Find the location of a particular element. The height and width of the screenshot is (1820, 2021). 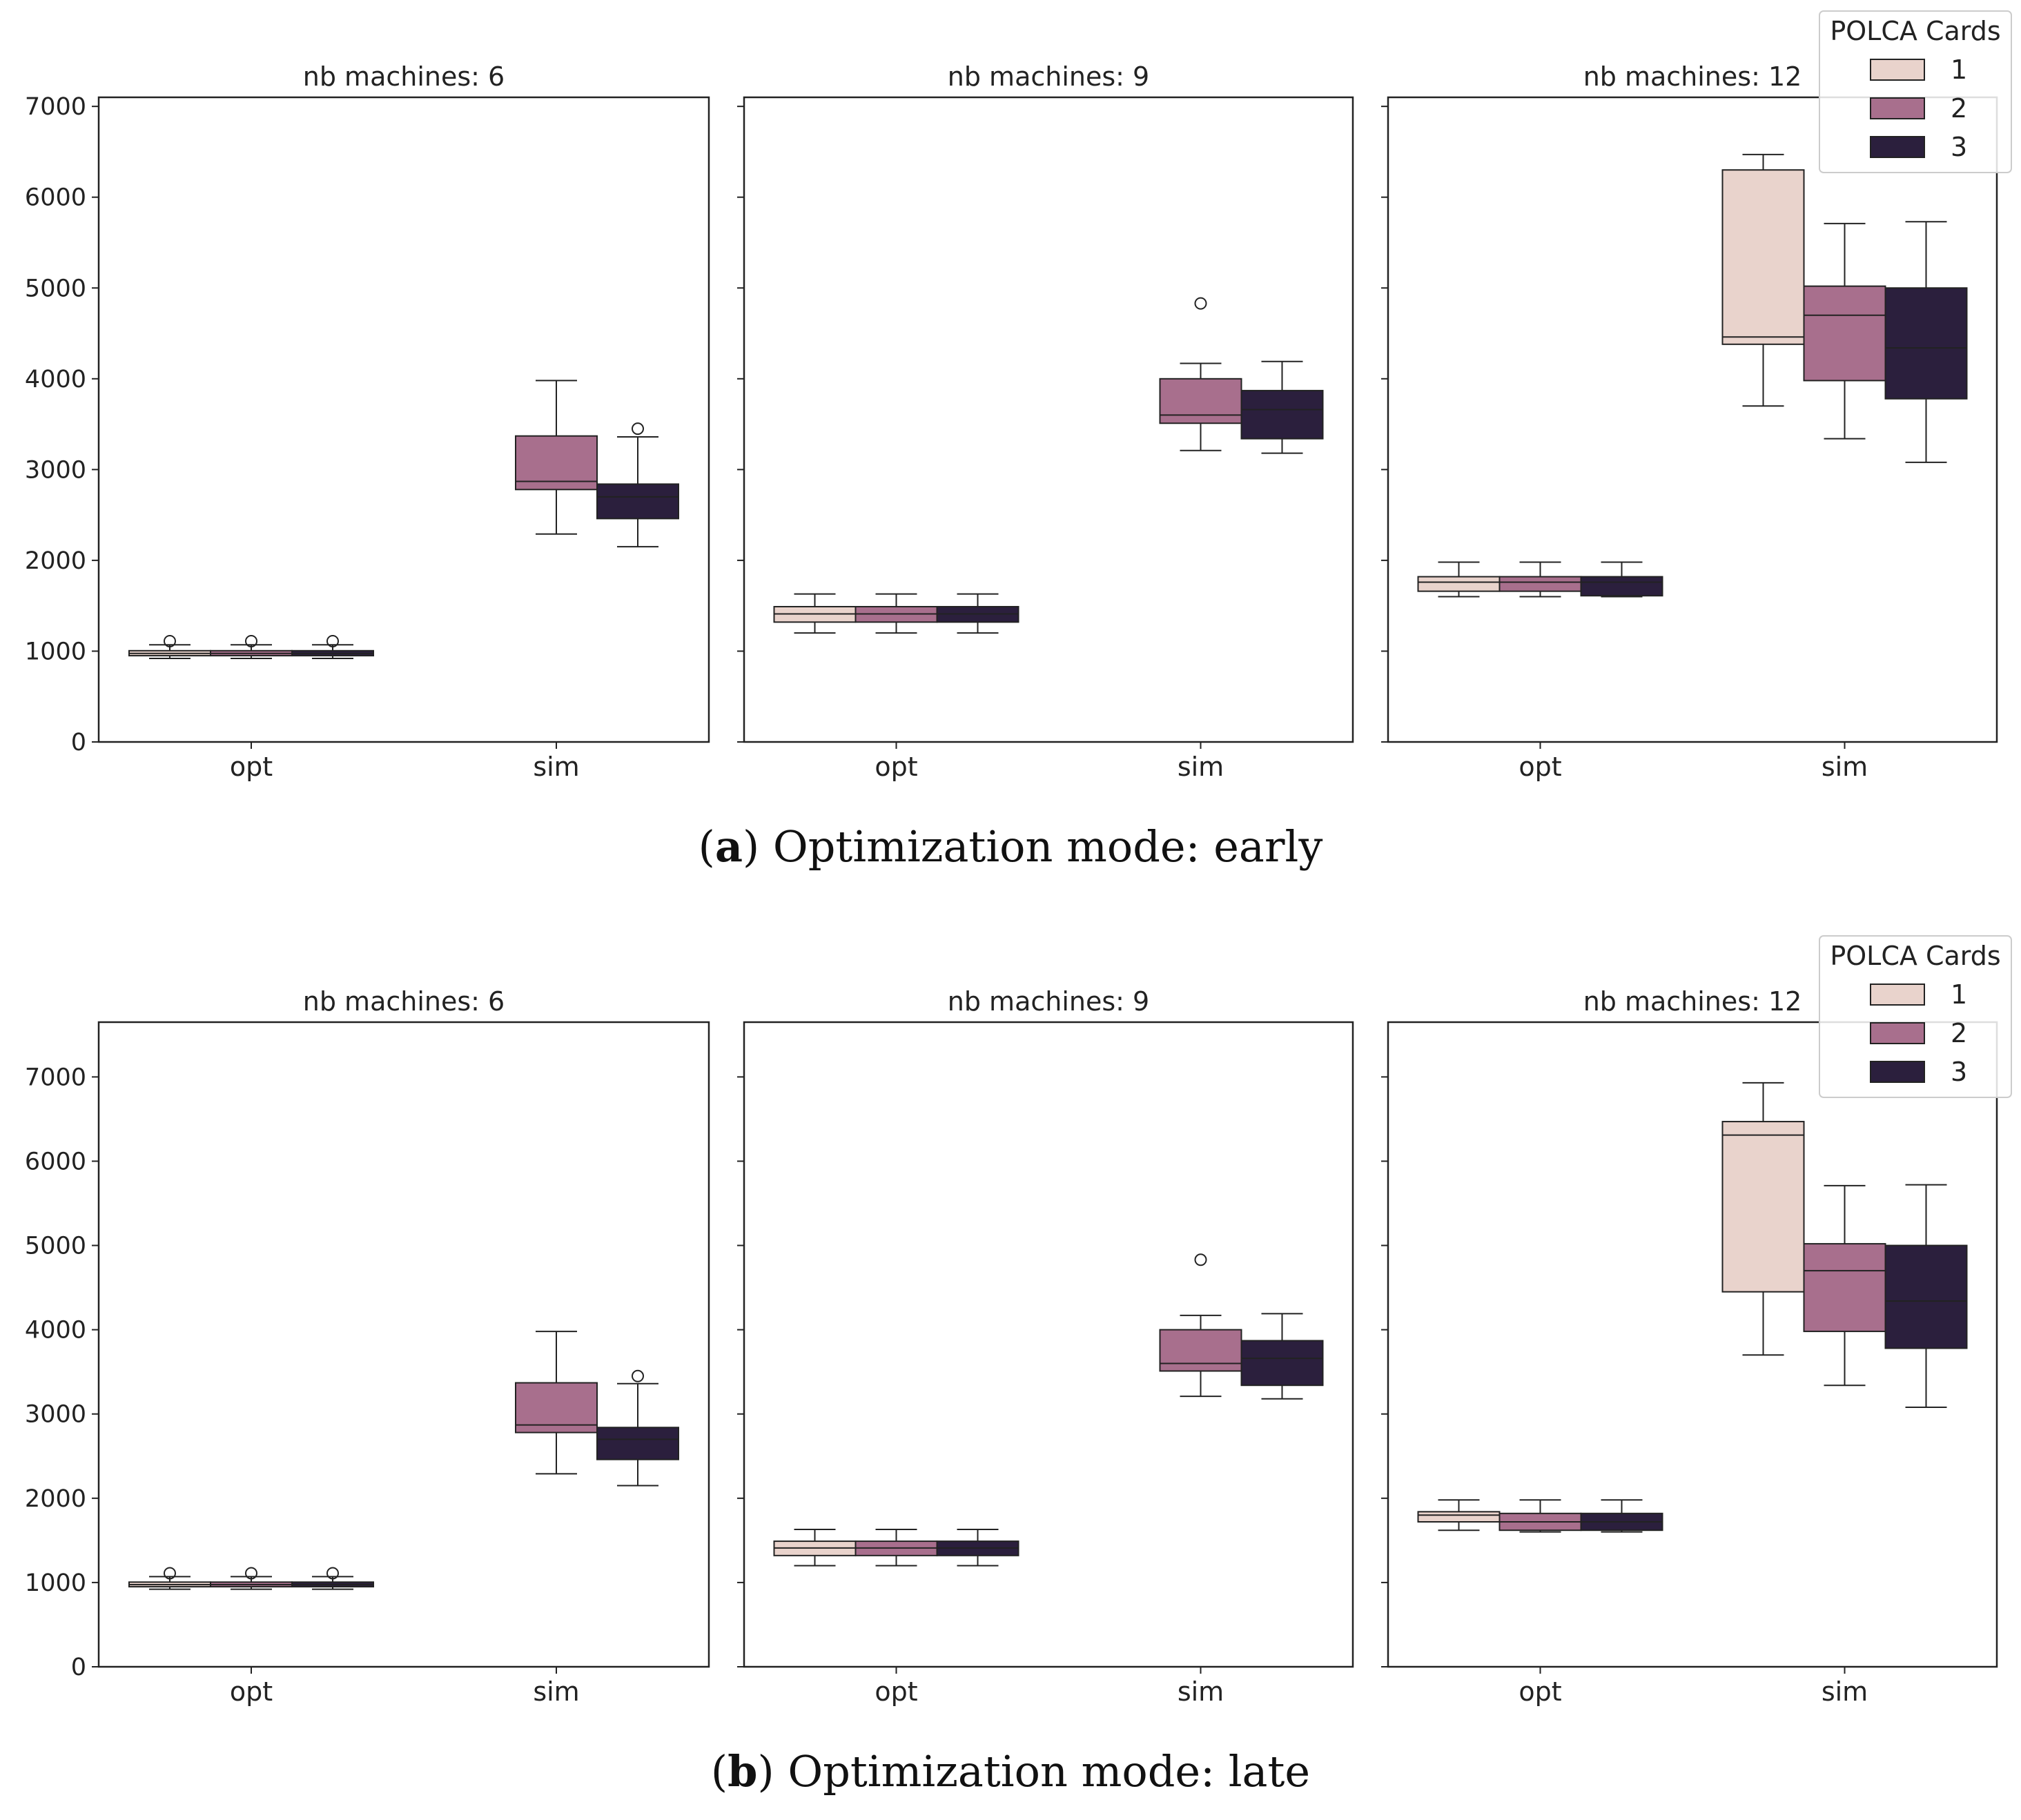

y-tick-label: 6000 is located at coordinates (55, 198).